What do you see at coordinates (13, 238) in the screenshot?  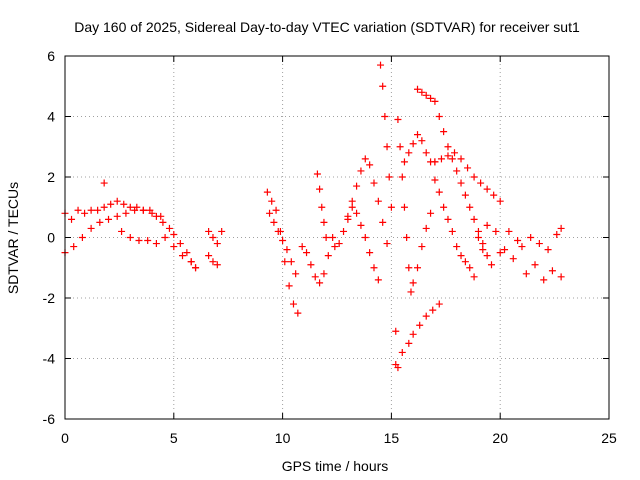 I see `y-axis-label: SDTVAR / TECUs` at bounding box center [13, 238].